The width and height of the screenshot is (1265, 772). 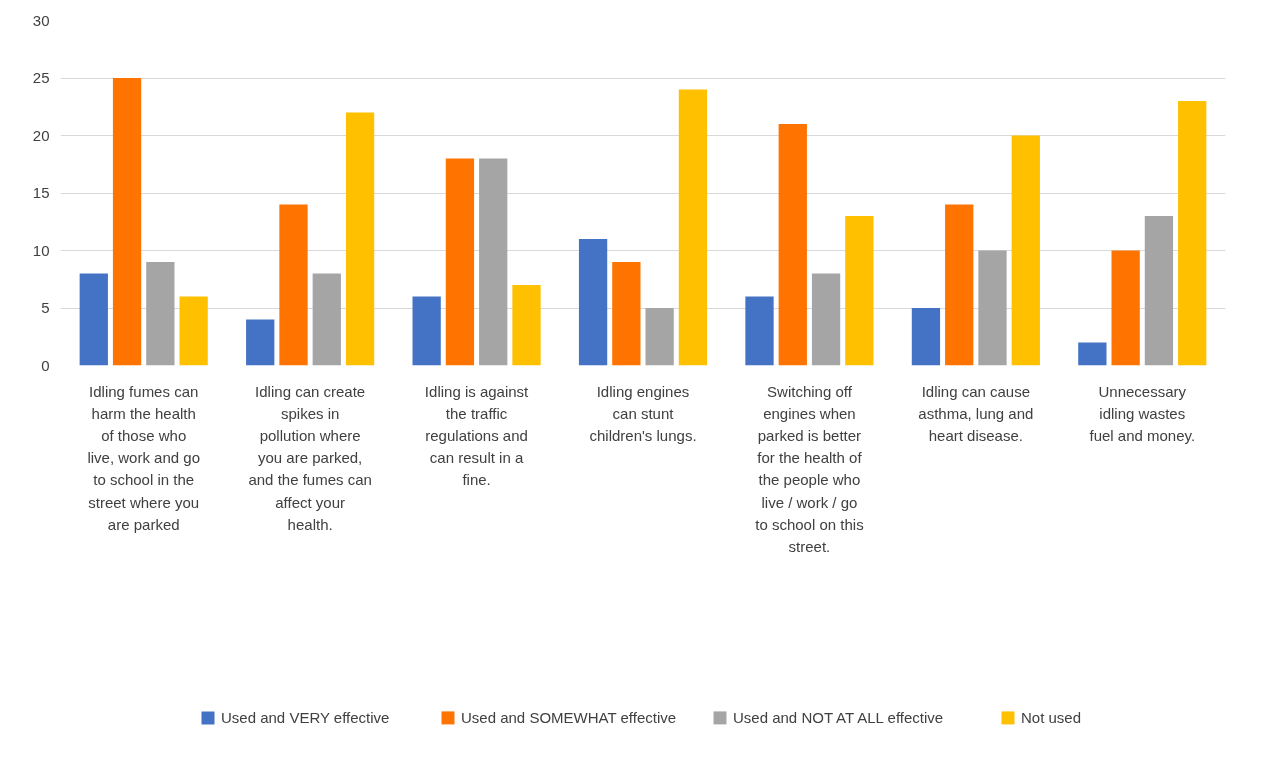 What do you see at coordinates (143, 458) in the screenshot?
I see `x-tick-label: Idling fumes can harm the health of those who live, work and go to school in the street where you are parked` at bounding box center [143, 458].